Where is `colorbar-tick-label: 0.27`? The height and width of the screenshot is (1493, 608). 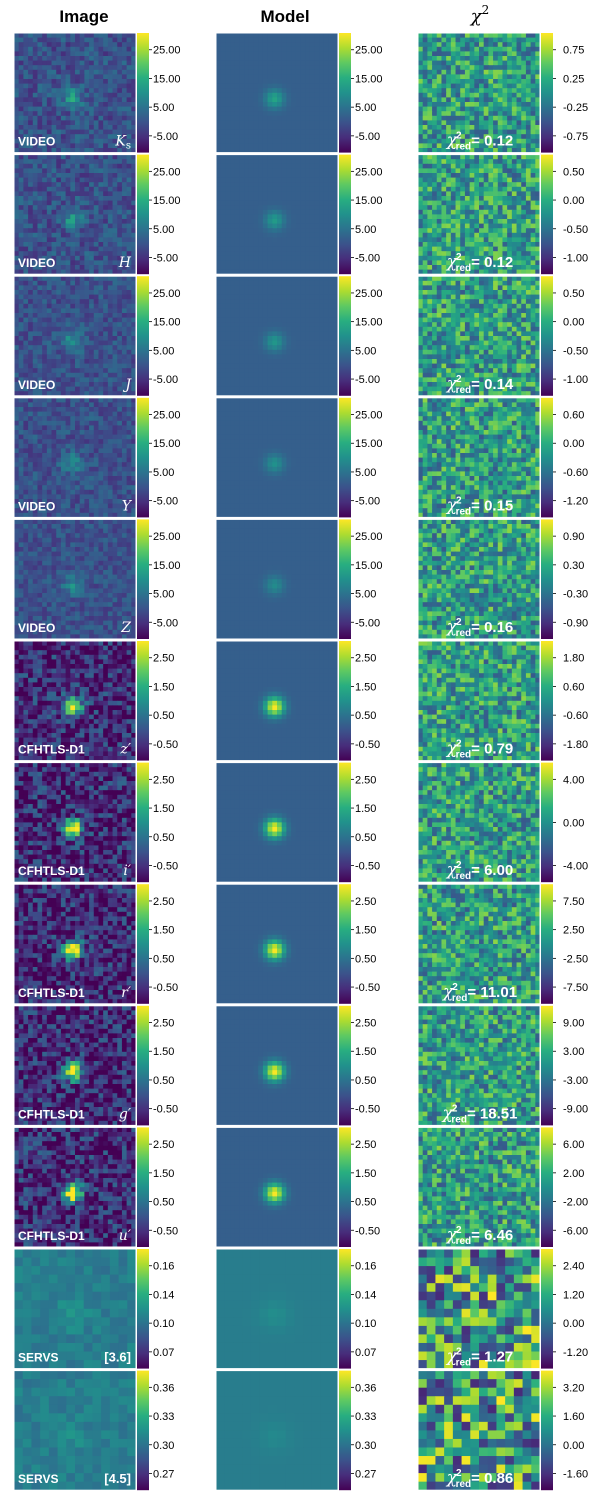
colorbar-tick-label: 0.27 is located at coordinates (163, 1474).